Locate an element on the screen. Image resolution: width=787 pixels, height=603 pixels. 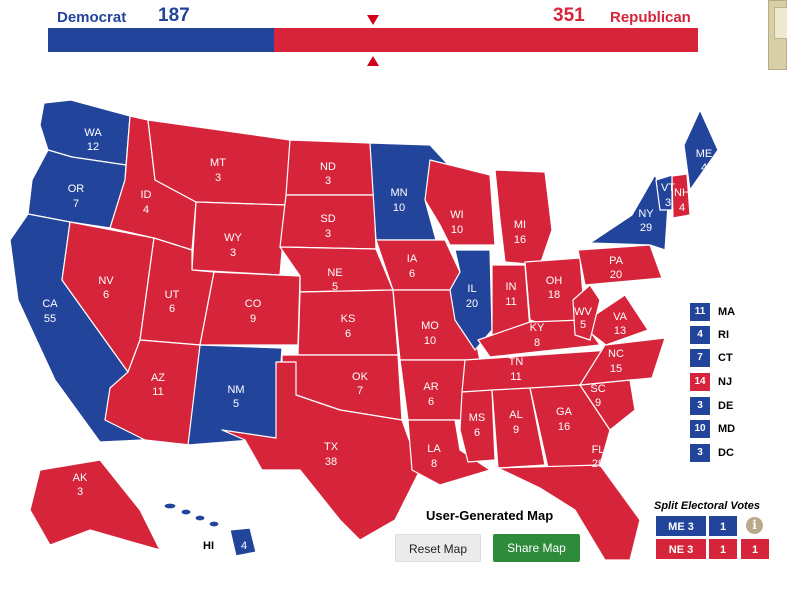
state-vt is located at coordinates (664, 192).